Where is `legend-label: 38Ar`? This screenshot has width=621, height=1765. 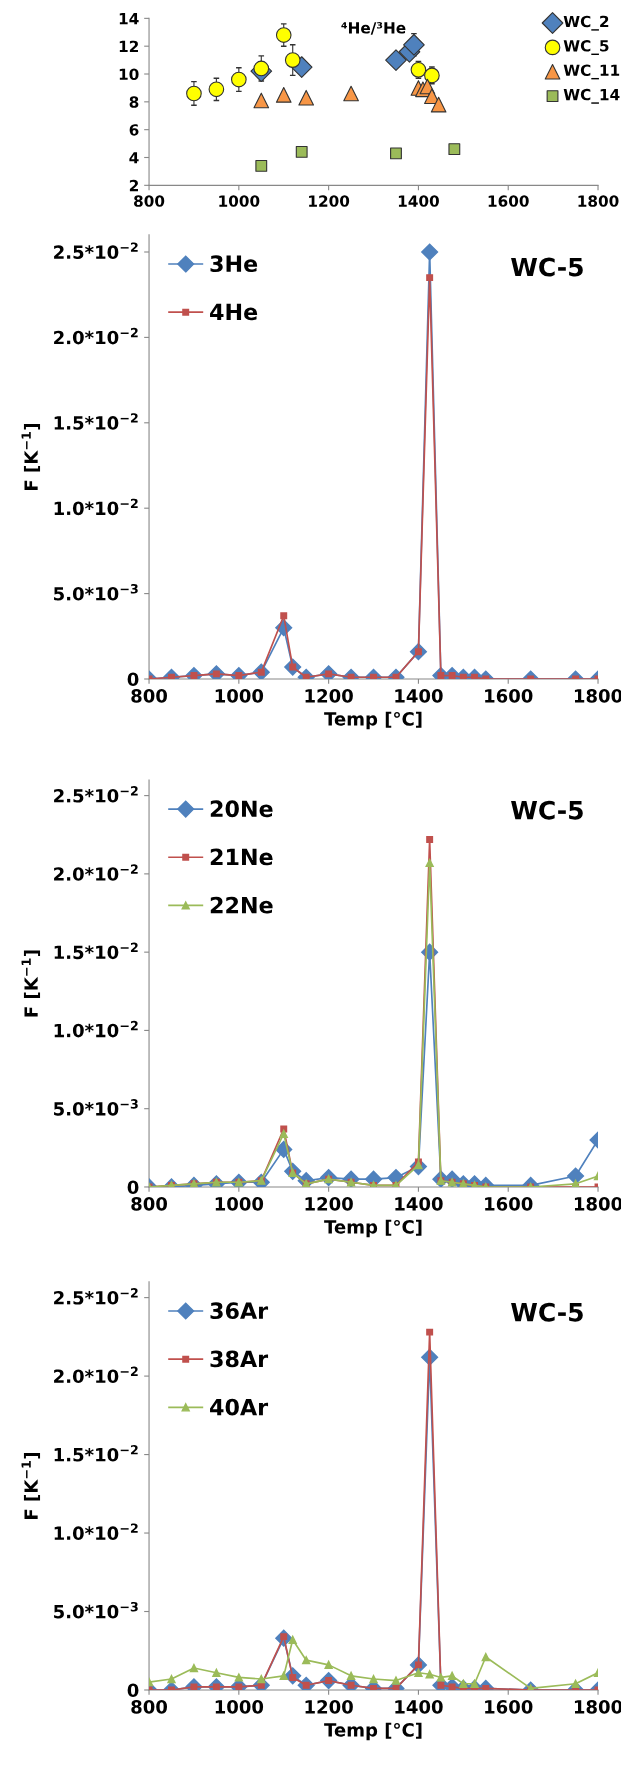 legend-label: 38Ar is located at coordinates (239, 1359).